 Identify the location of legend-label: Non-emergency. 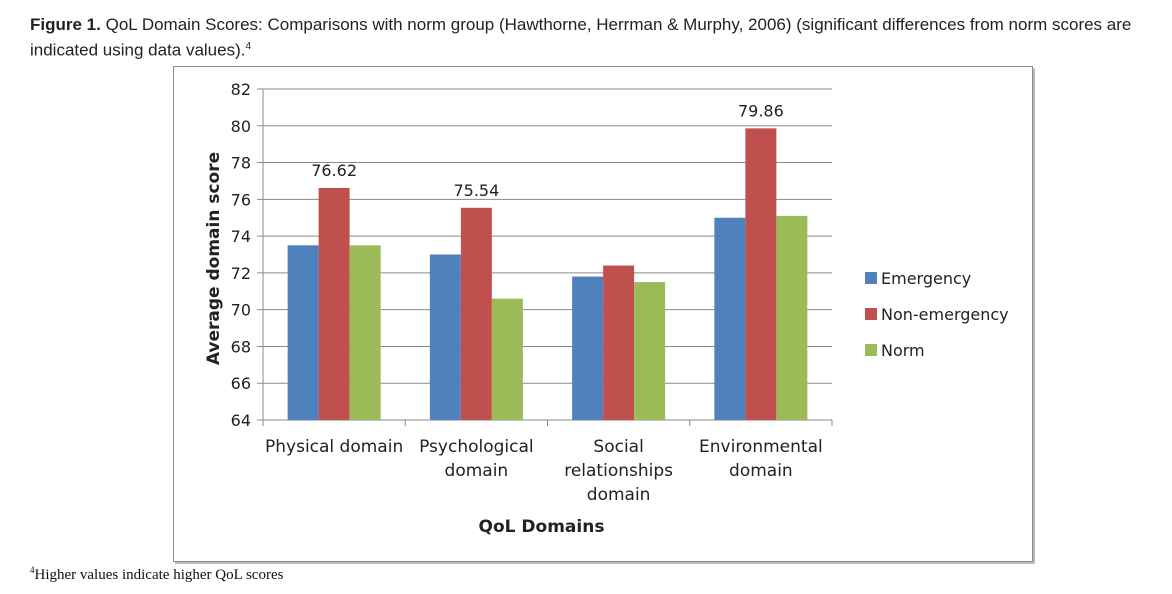
(945, 314).